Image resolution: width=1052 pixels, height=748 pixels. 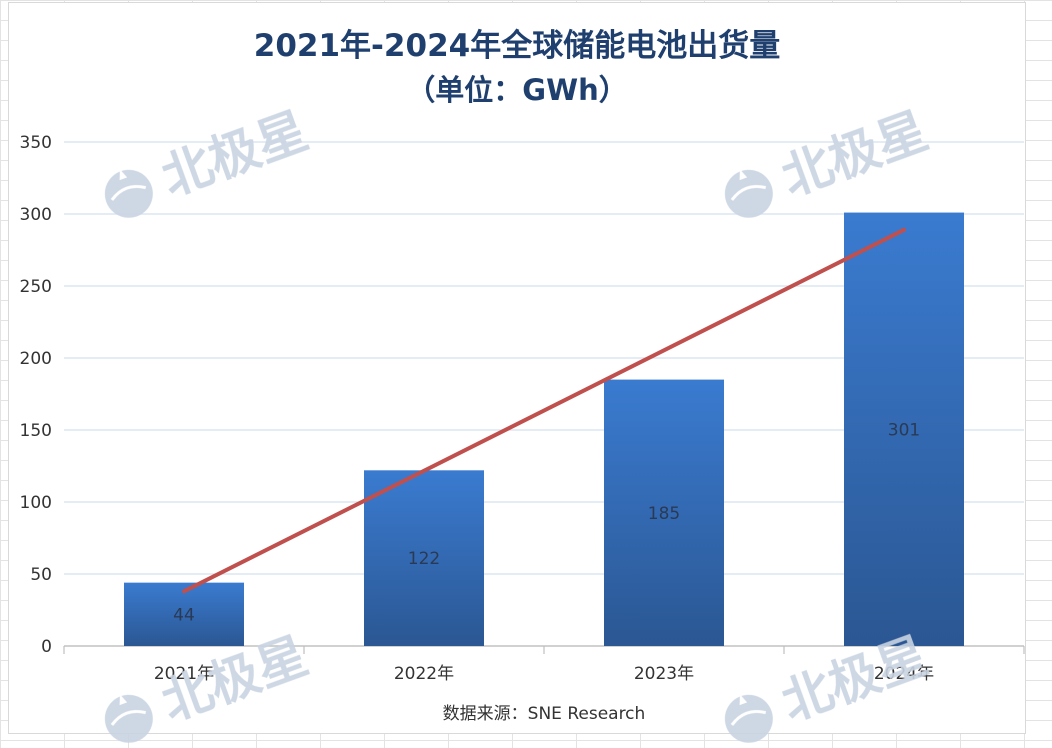 What do you see at coordinates (517, 90) in the screenshot?
I see `chart-subtitle: （单位：GWh）` at bounding box center [517, 90].